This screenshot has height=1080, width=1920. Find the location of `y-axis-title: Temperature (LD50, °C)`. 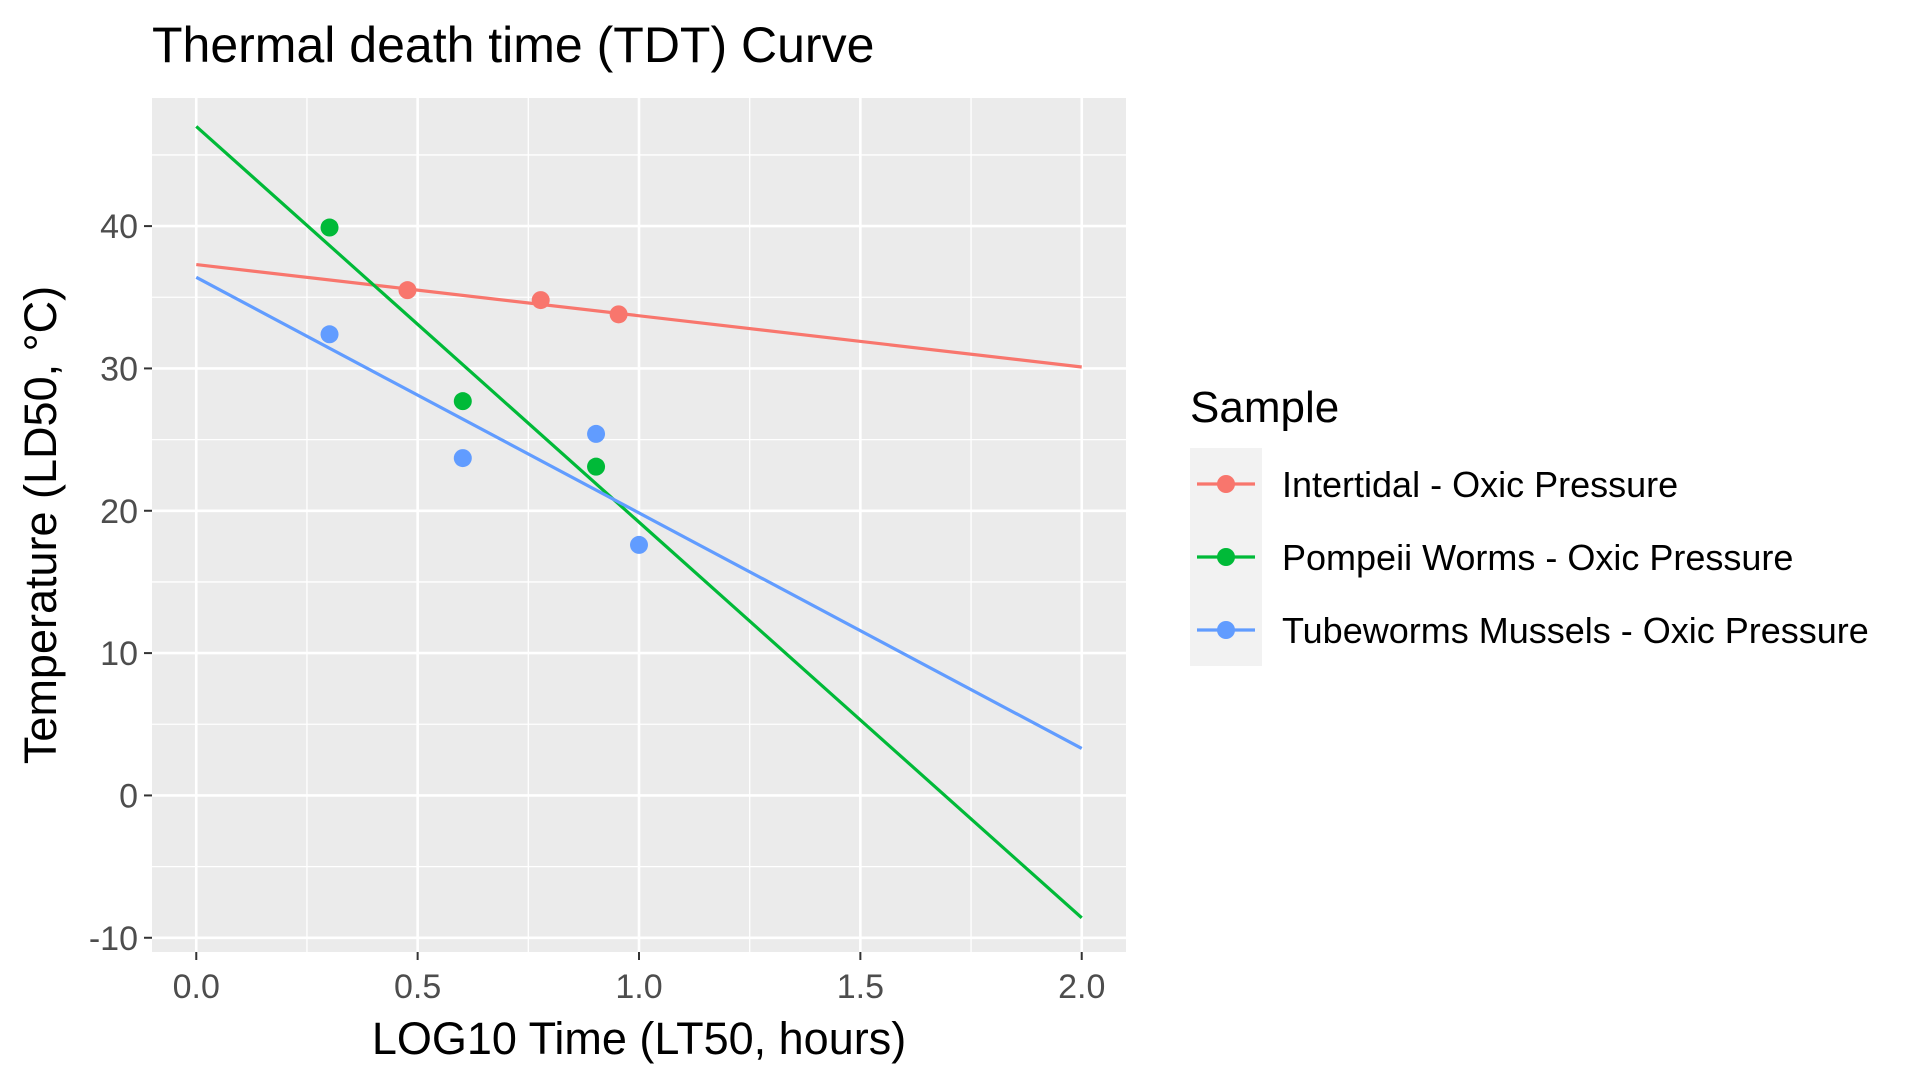

y-axis-title: Temperature (LD50, °C) is located at coordinates (40, 525).